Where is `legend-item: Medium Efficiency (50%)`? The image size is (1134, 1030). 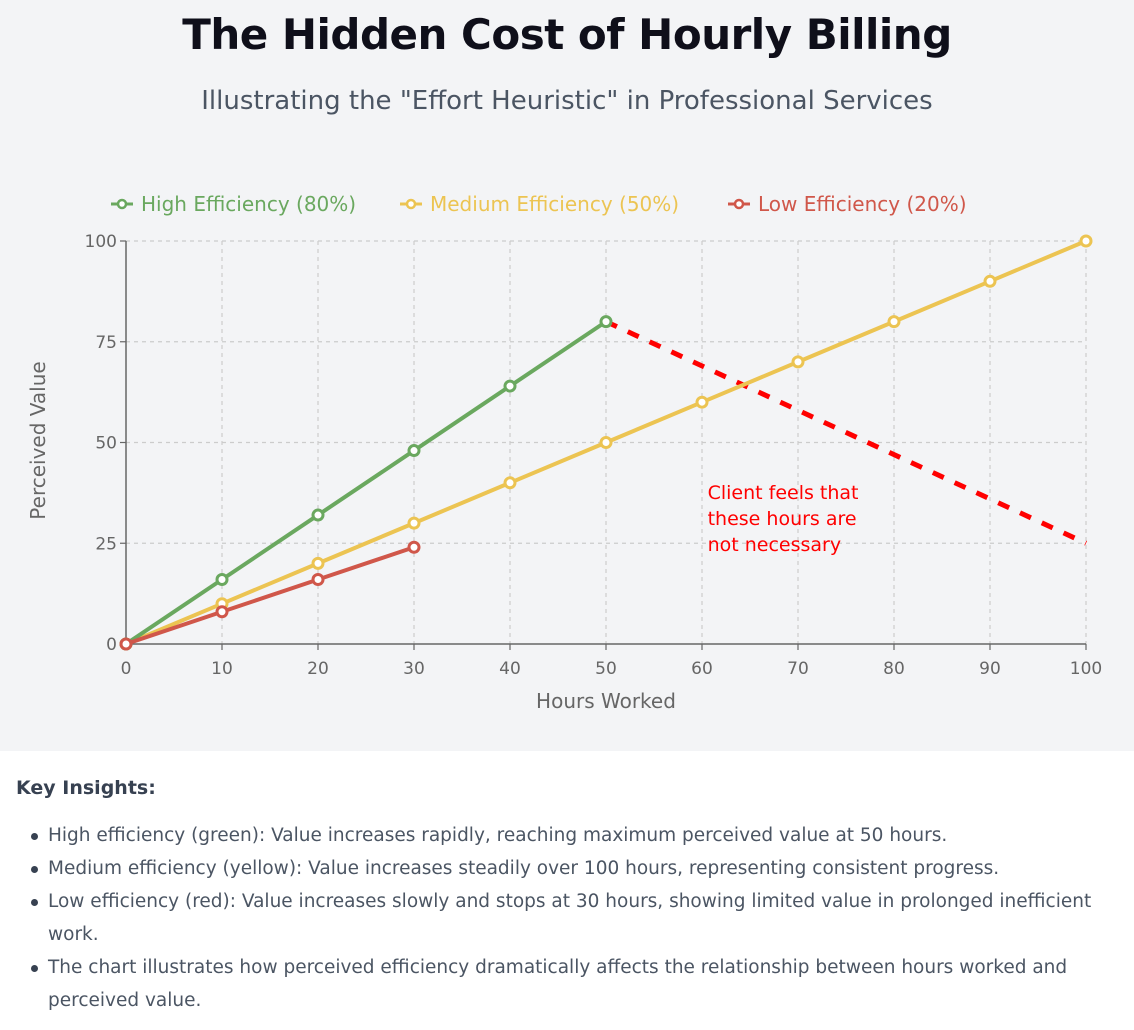
legend-item: Medium Efficiency (50%) is located at coordinates (539, 204).